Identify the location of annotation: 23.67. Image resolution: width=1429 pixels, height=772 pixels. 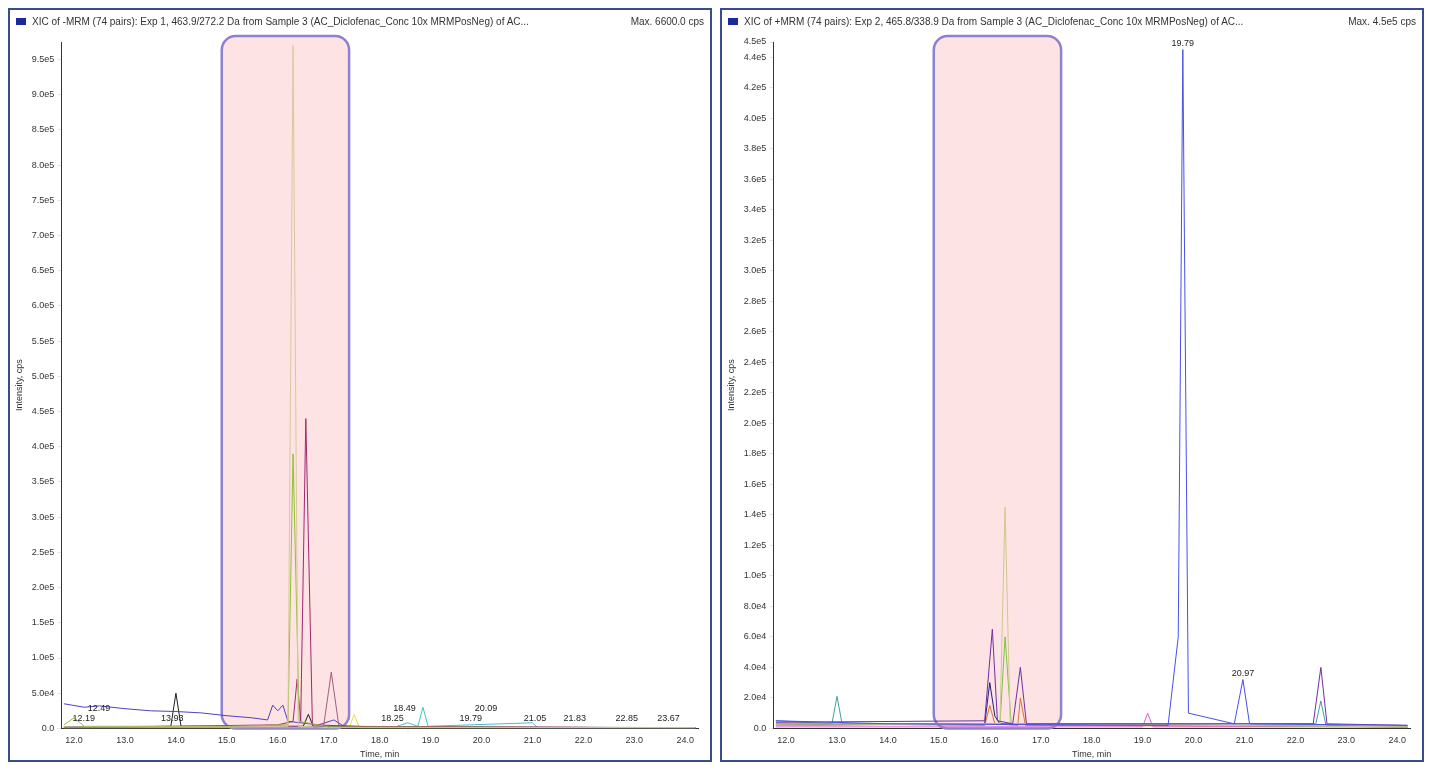
(668, 717).